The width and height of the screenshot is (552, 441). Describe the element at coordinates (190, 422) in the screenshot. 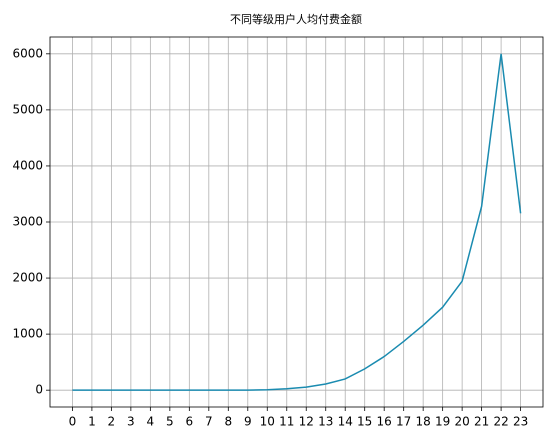

I see `x-tick-label: 6` at that location.